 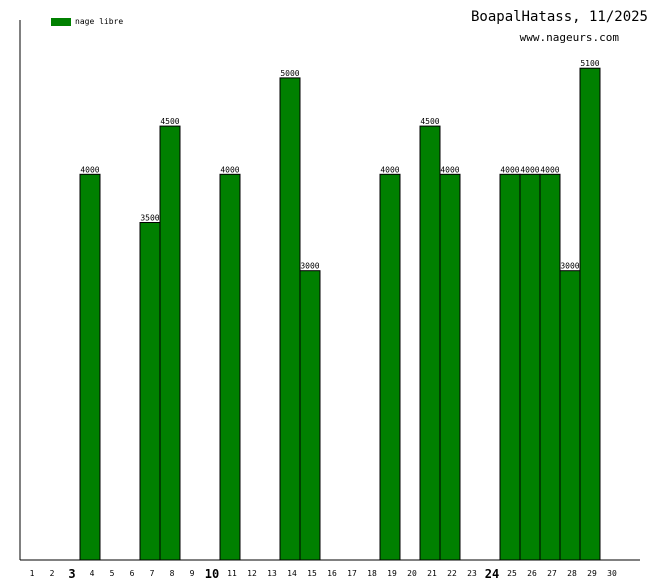 I want to click on x-tick-label-16: 16, so click(x=332, y=573).